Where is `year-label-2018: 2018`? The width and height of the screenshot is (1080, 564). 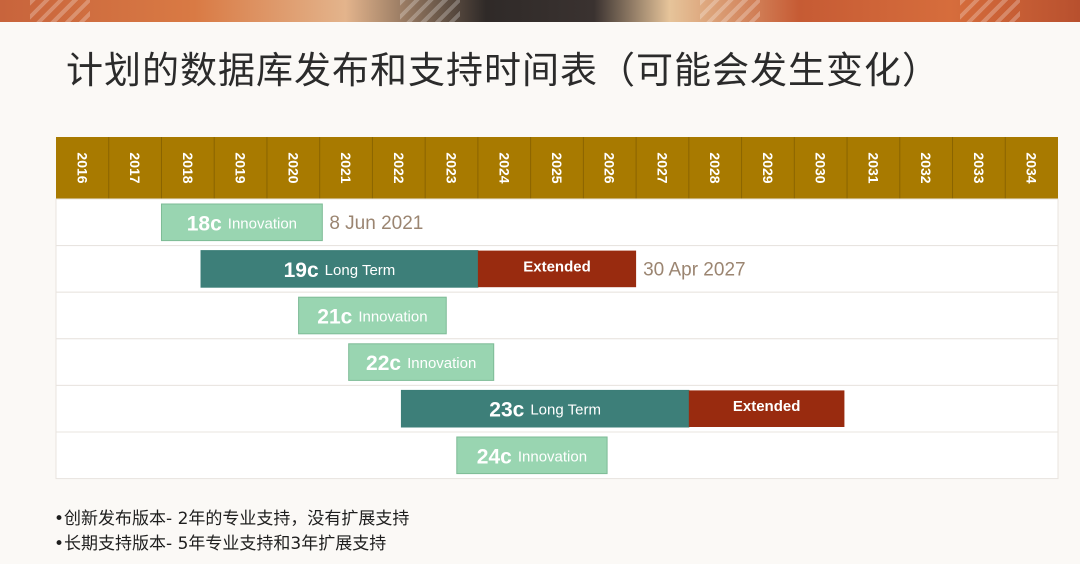 year-label-2018: 2018 is located at coordinates (188, 167).